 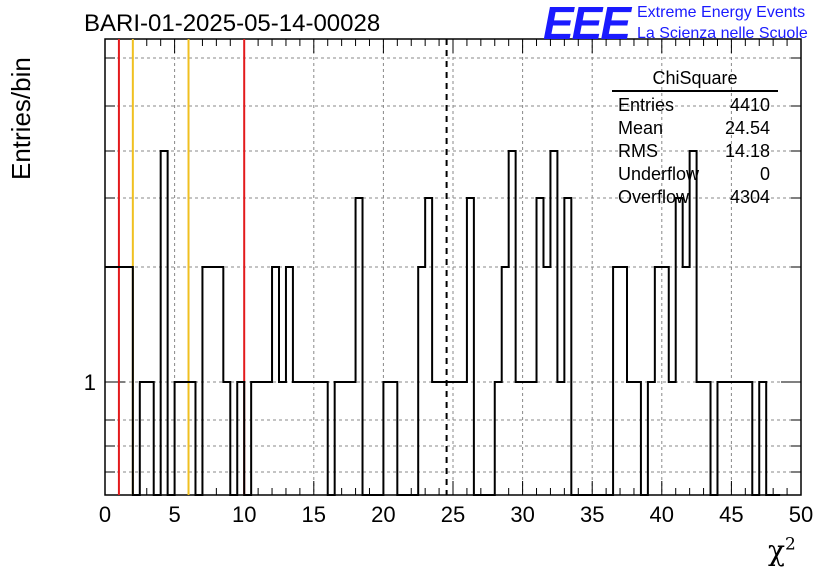 I want to click on stats-row: Mean 24.54, so click(x=694, y=128).